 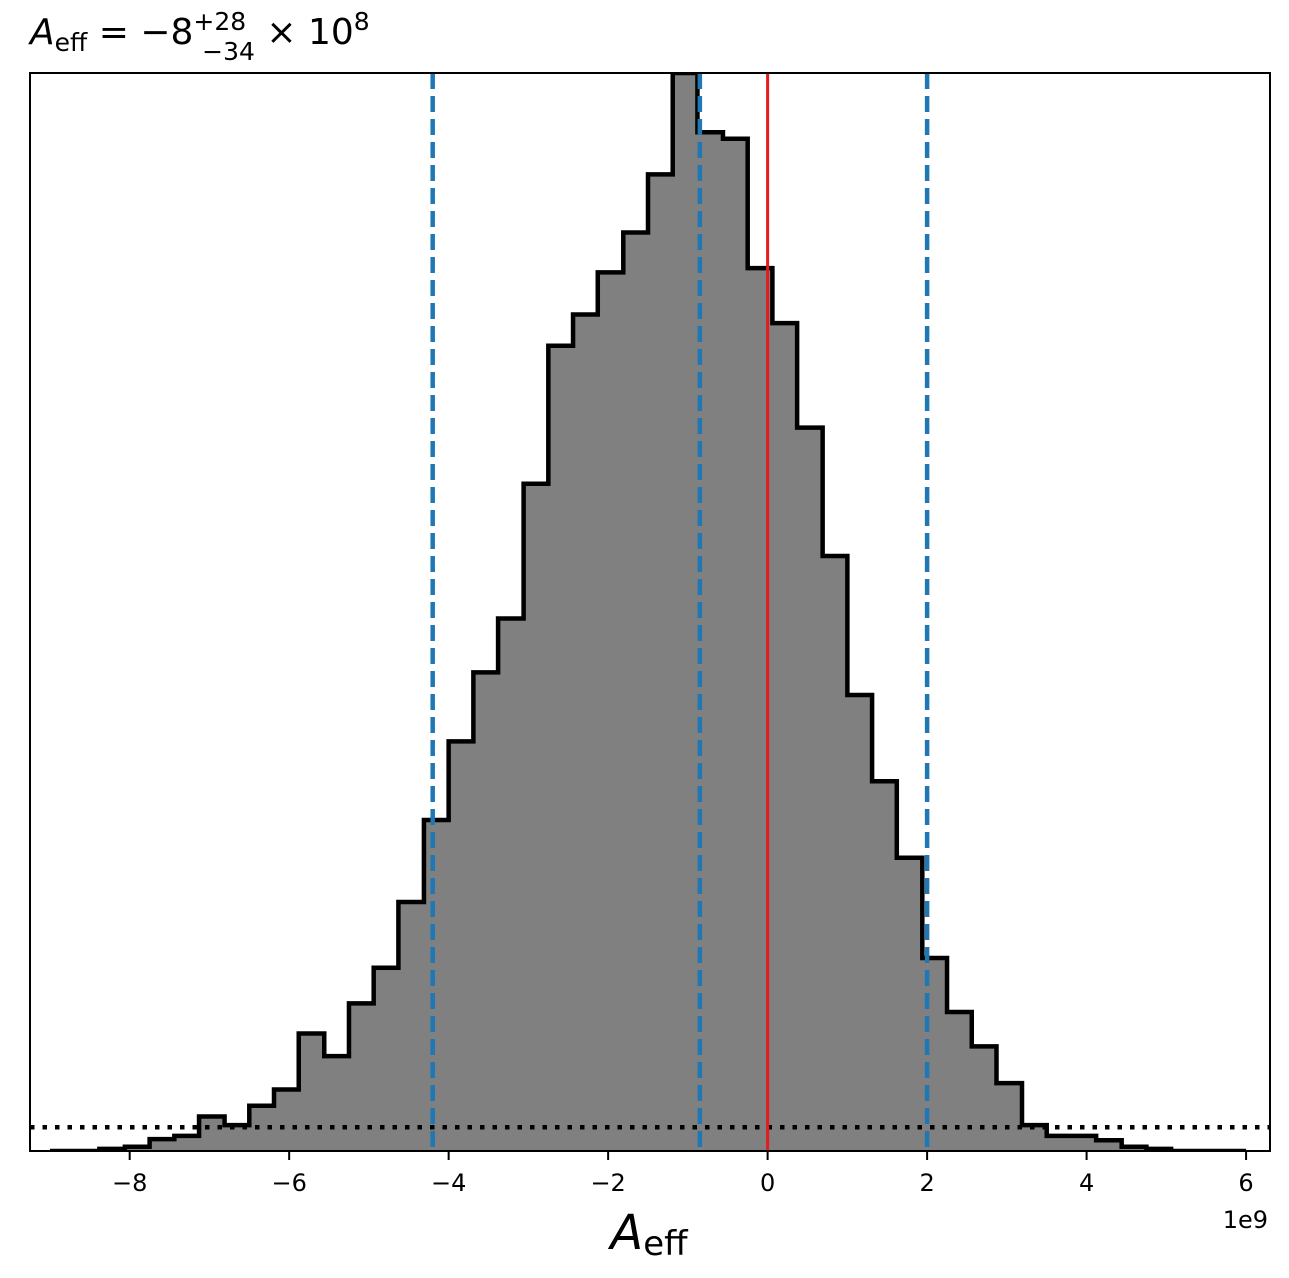 I want to click on title-times: × 10, so click(x=304, y=32).